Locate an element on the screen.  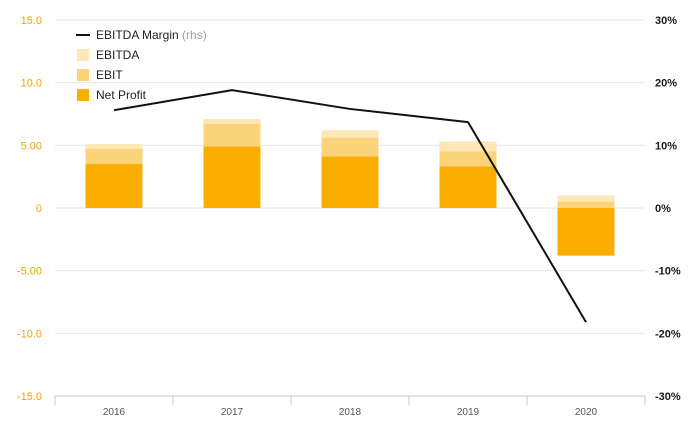
legend-item-ebitda: EBITDA is located at coordinates (108, 55).